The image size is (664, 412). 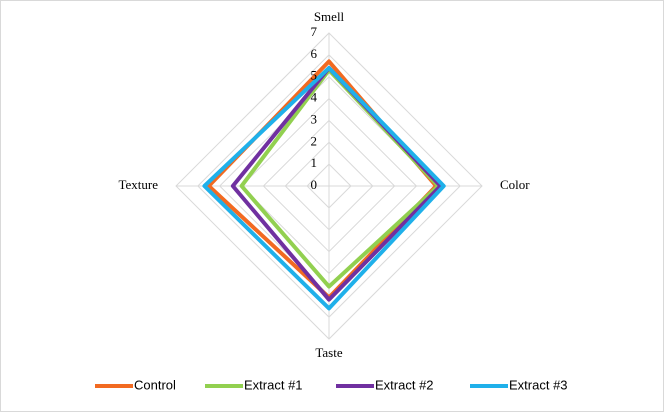 What do you see at coordinates (314, 75) in the screenshot?
I see `r-tick-label: 5` at bounding box center [314, 75].